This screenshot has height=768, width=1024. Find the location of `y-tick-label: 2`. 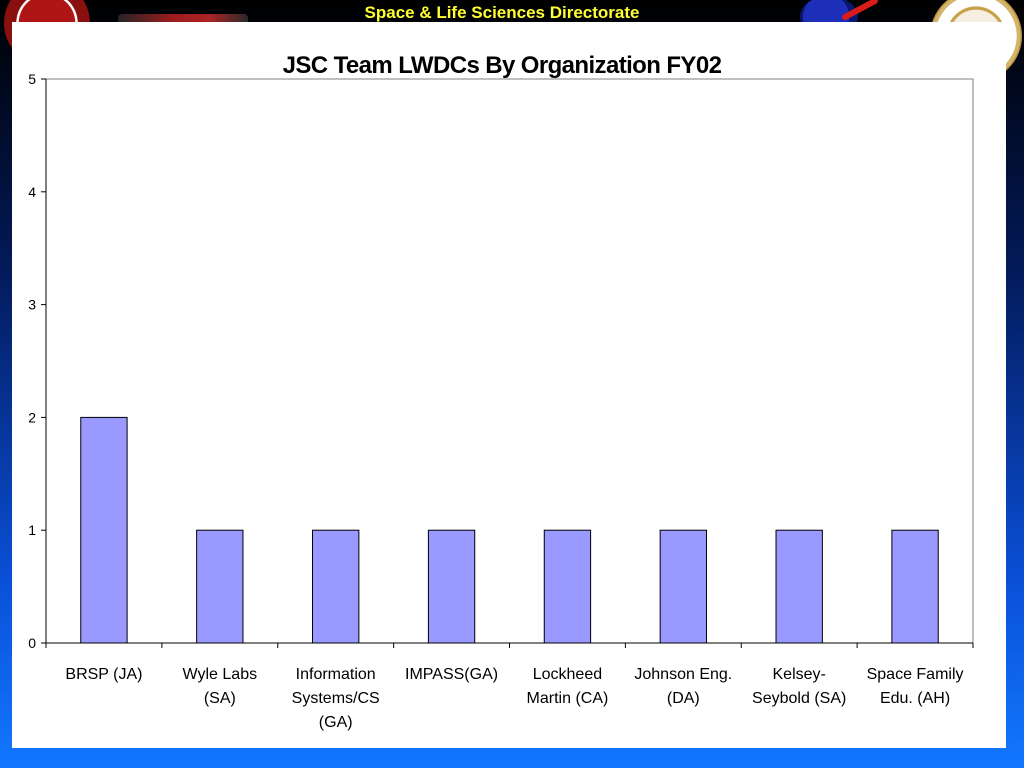

y-tick-label: 2 is located at coordinates (32, 417).